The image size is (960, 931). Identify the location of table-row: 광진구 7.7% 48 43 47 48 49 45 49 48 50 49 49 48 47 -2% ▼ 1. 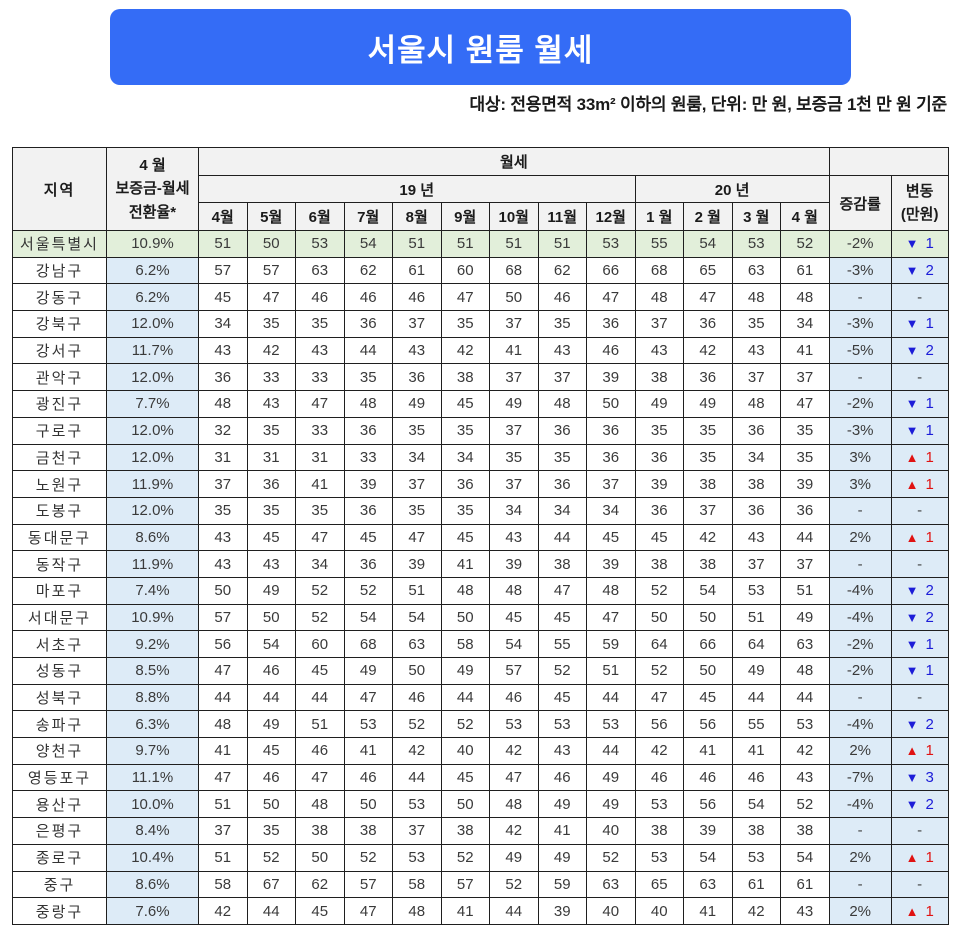
(480, 404).